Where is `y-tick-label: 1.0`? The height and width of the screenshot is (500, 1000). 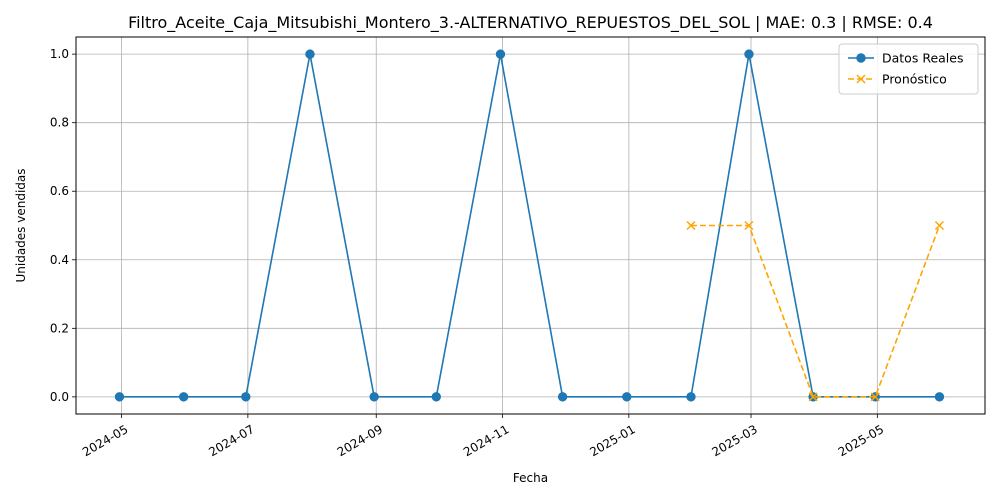 y-tick-label: 1.0 is located at coordinates (59, 54).